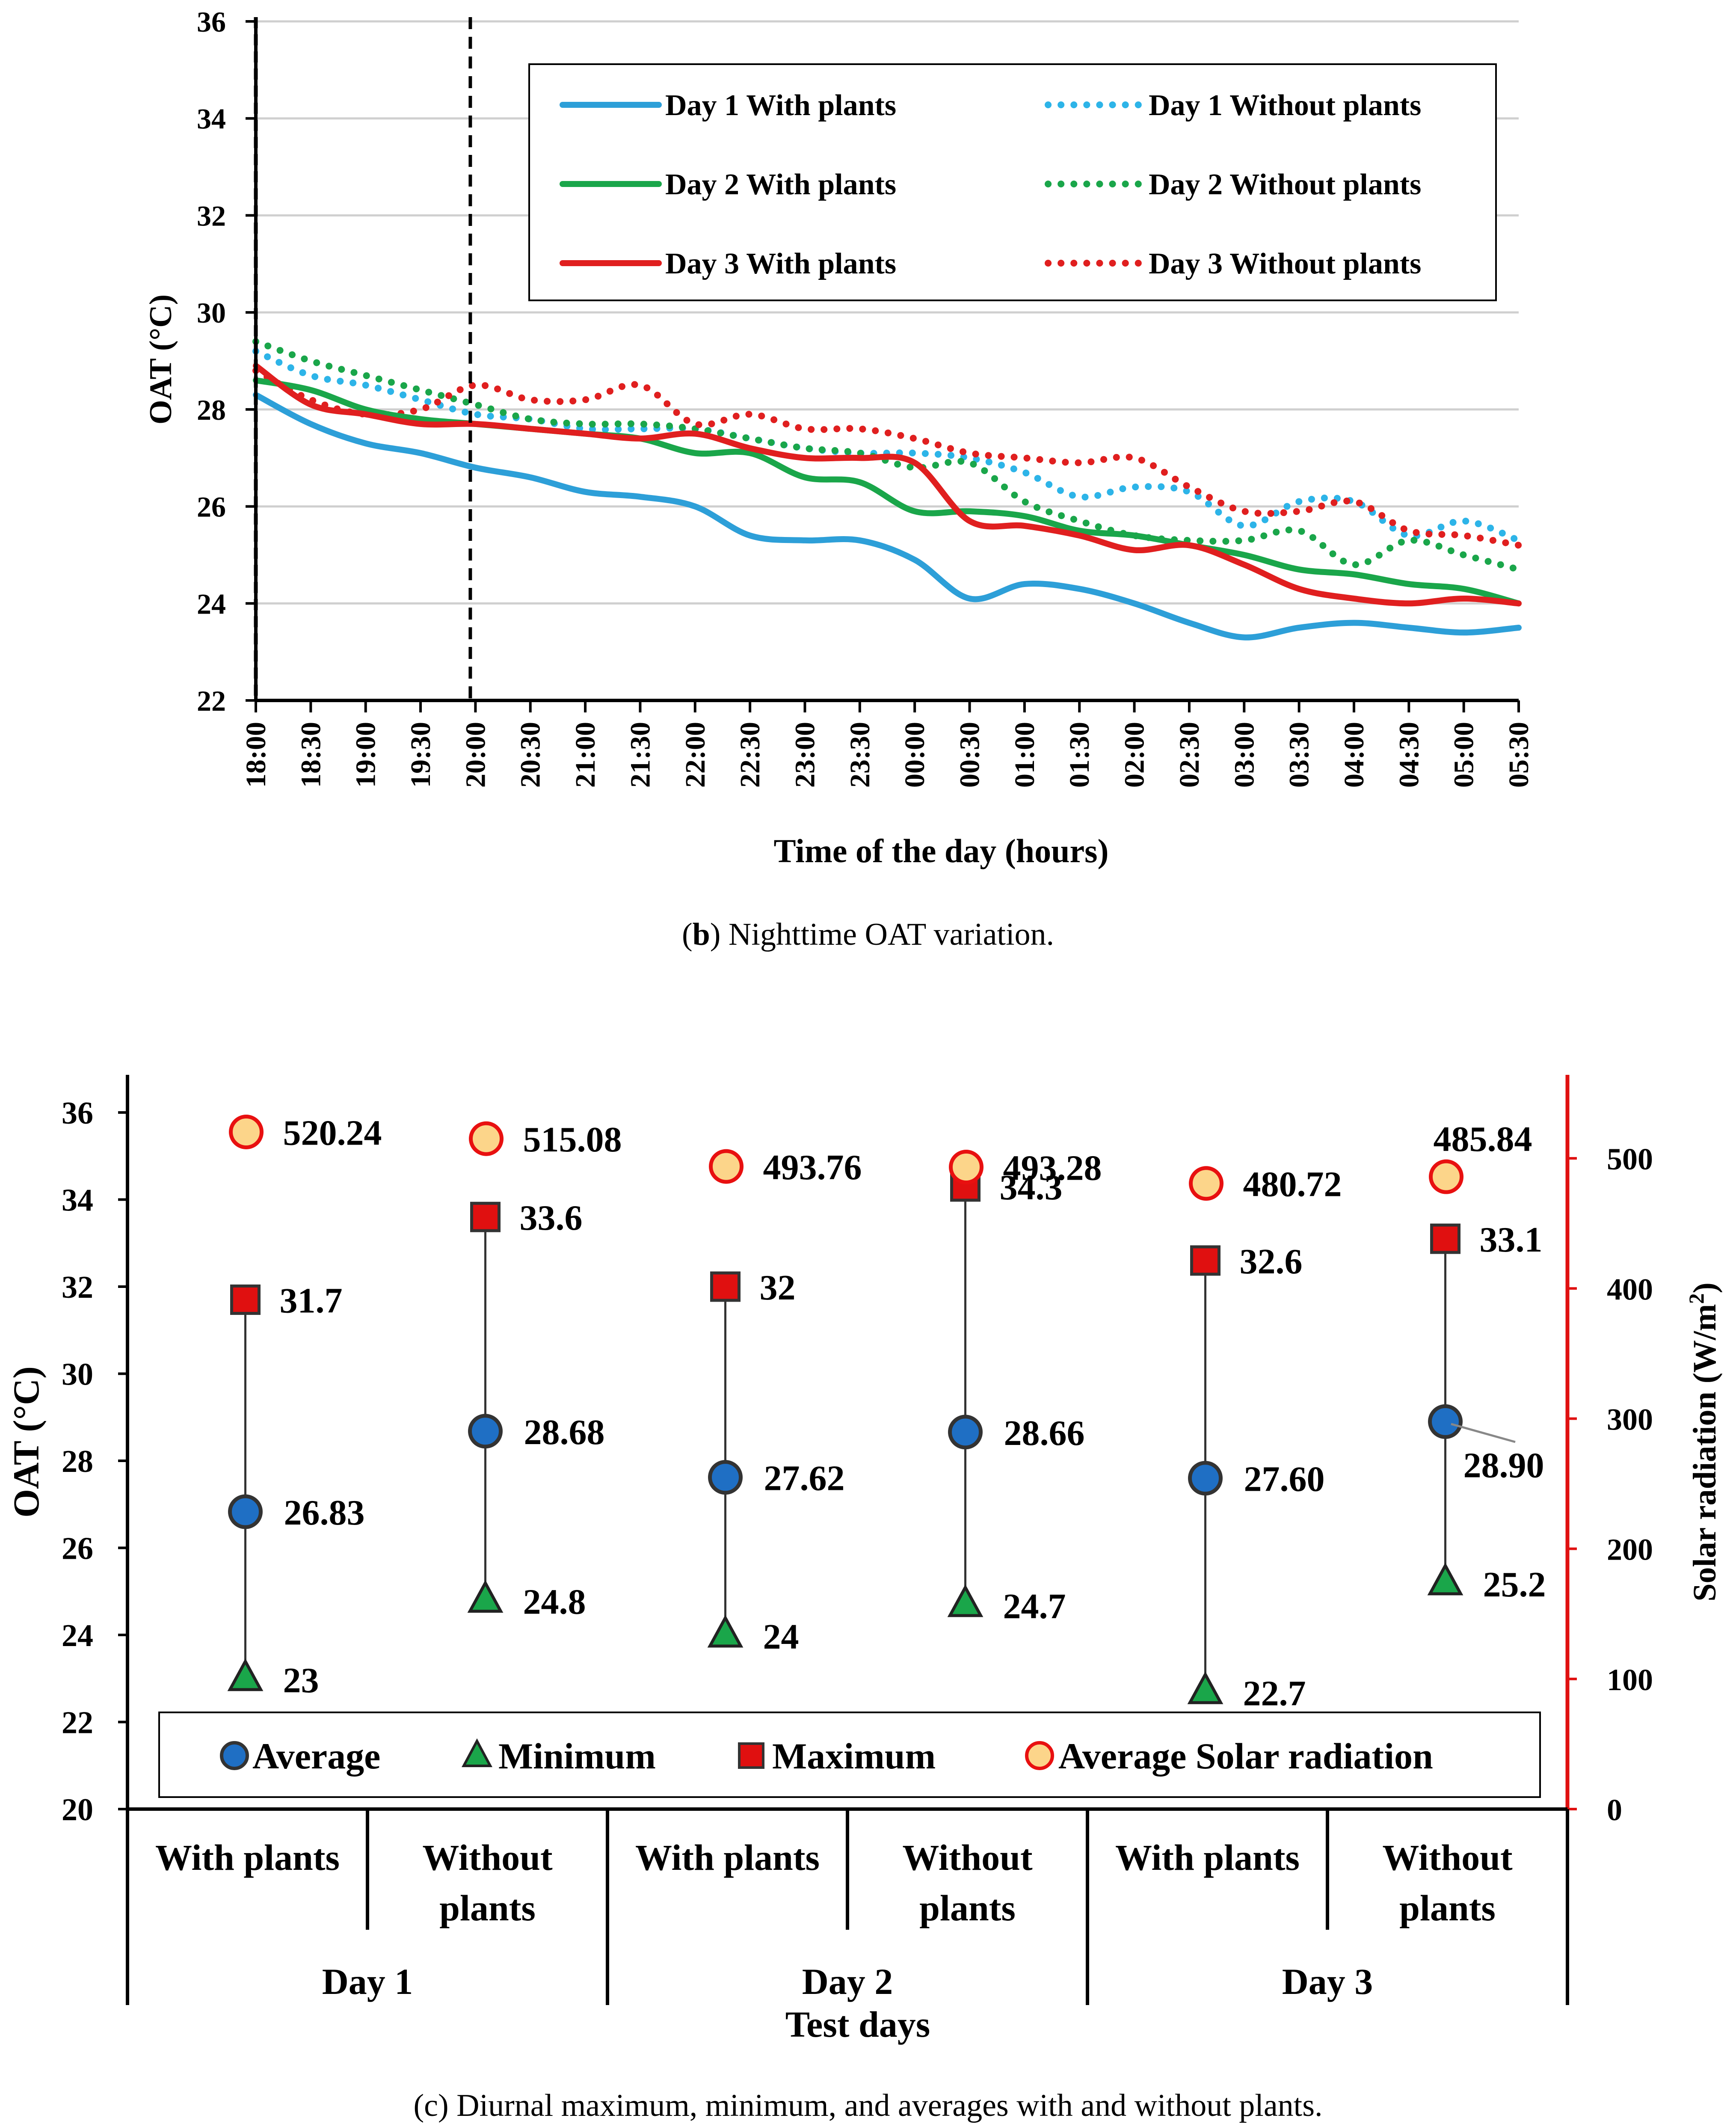  I want to click on maximum-label-3: 34.3, so click(1032, 1187).